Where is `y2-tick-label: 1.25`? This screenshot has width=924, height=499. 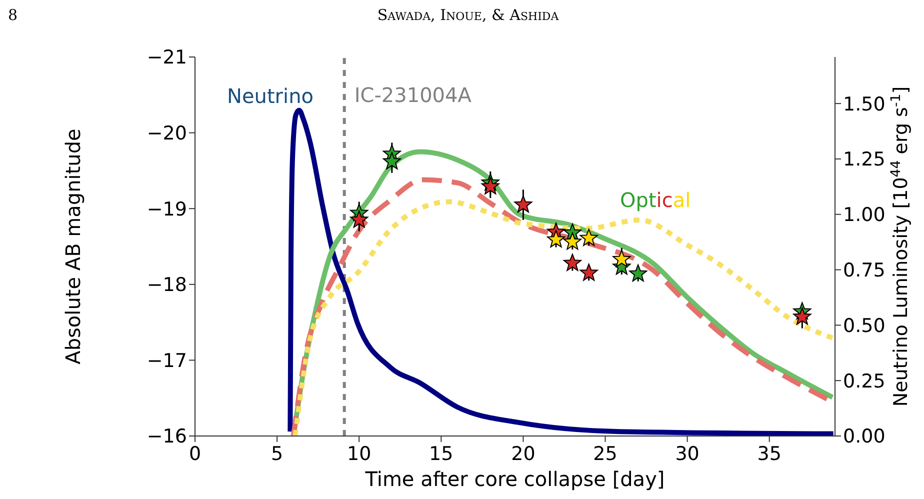 y2-tick-label: 1.25 is located at coordinates (864, 159).